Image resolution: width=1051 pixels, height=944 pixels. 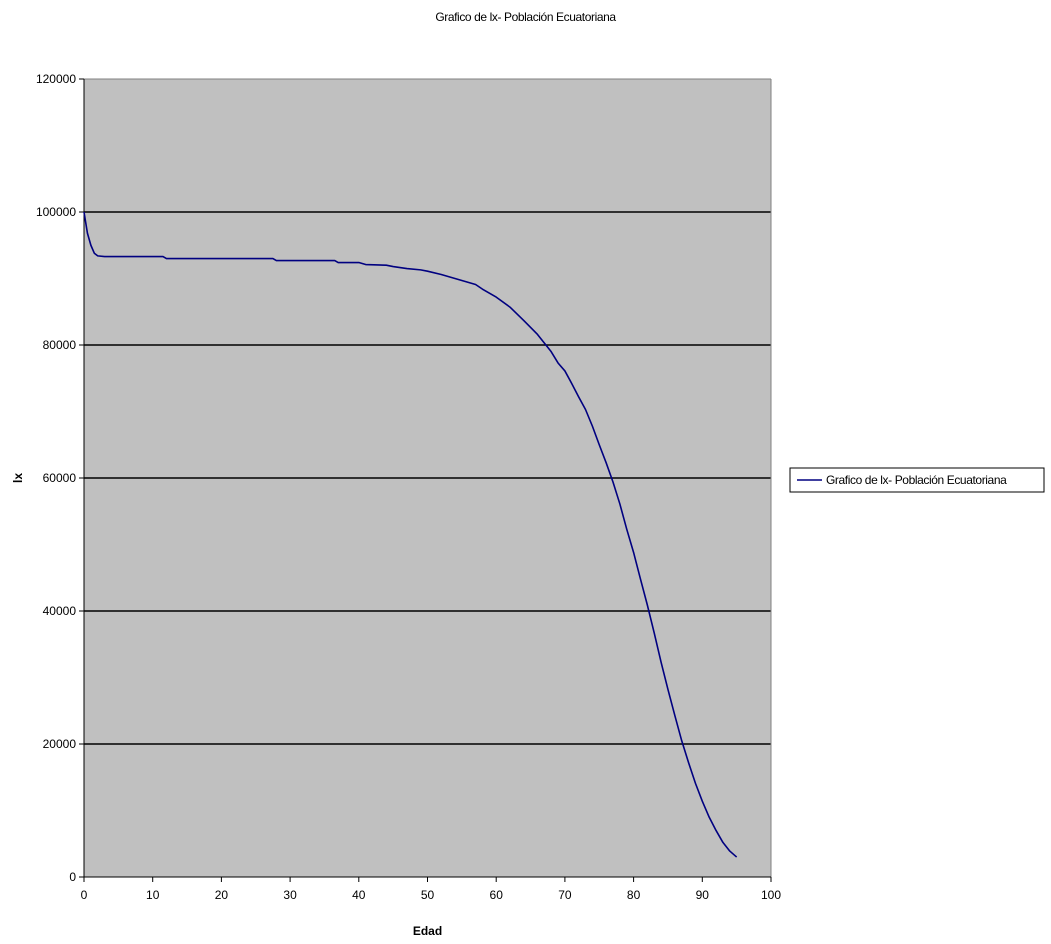 I want to click on y-tick-label: 20000, so click(x=60, y=744).